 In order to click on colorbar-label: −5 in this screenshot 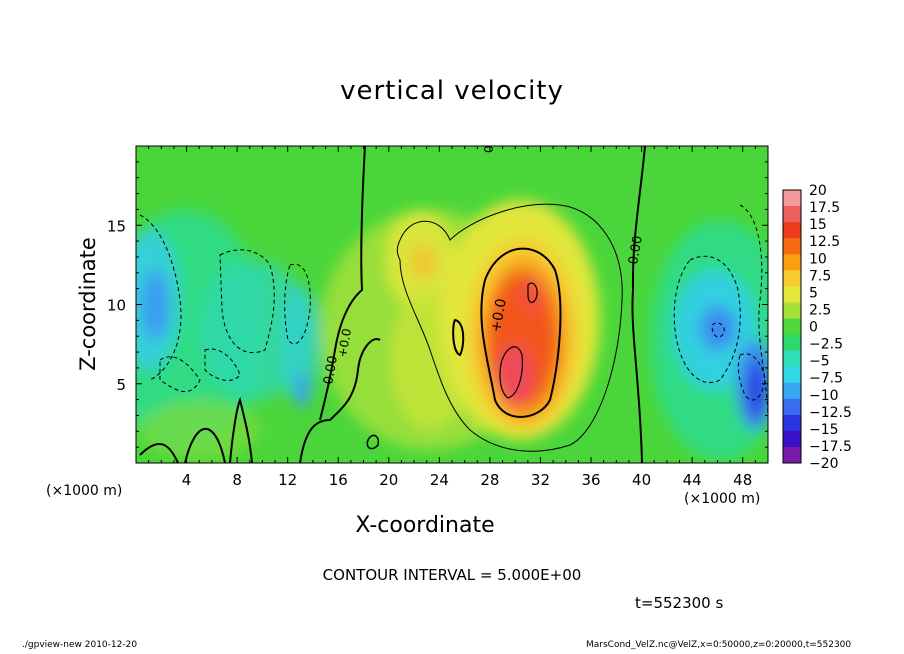, I will do `click(819, 362)`.